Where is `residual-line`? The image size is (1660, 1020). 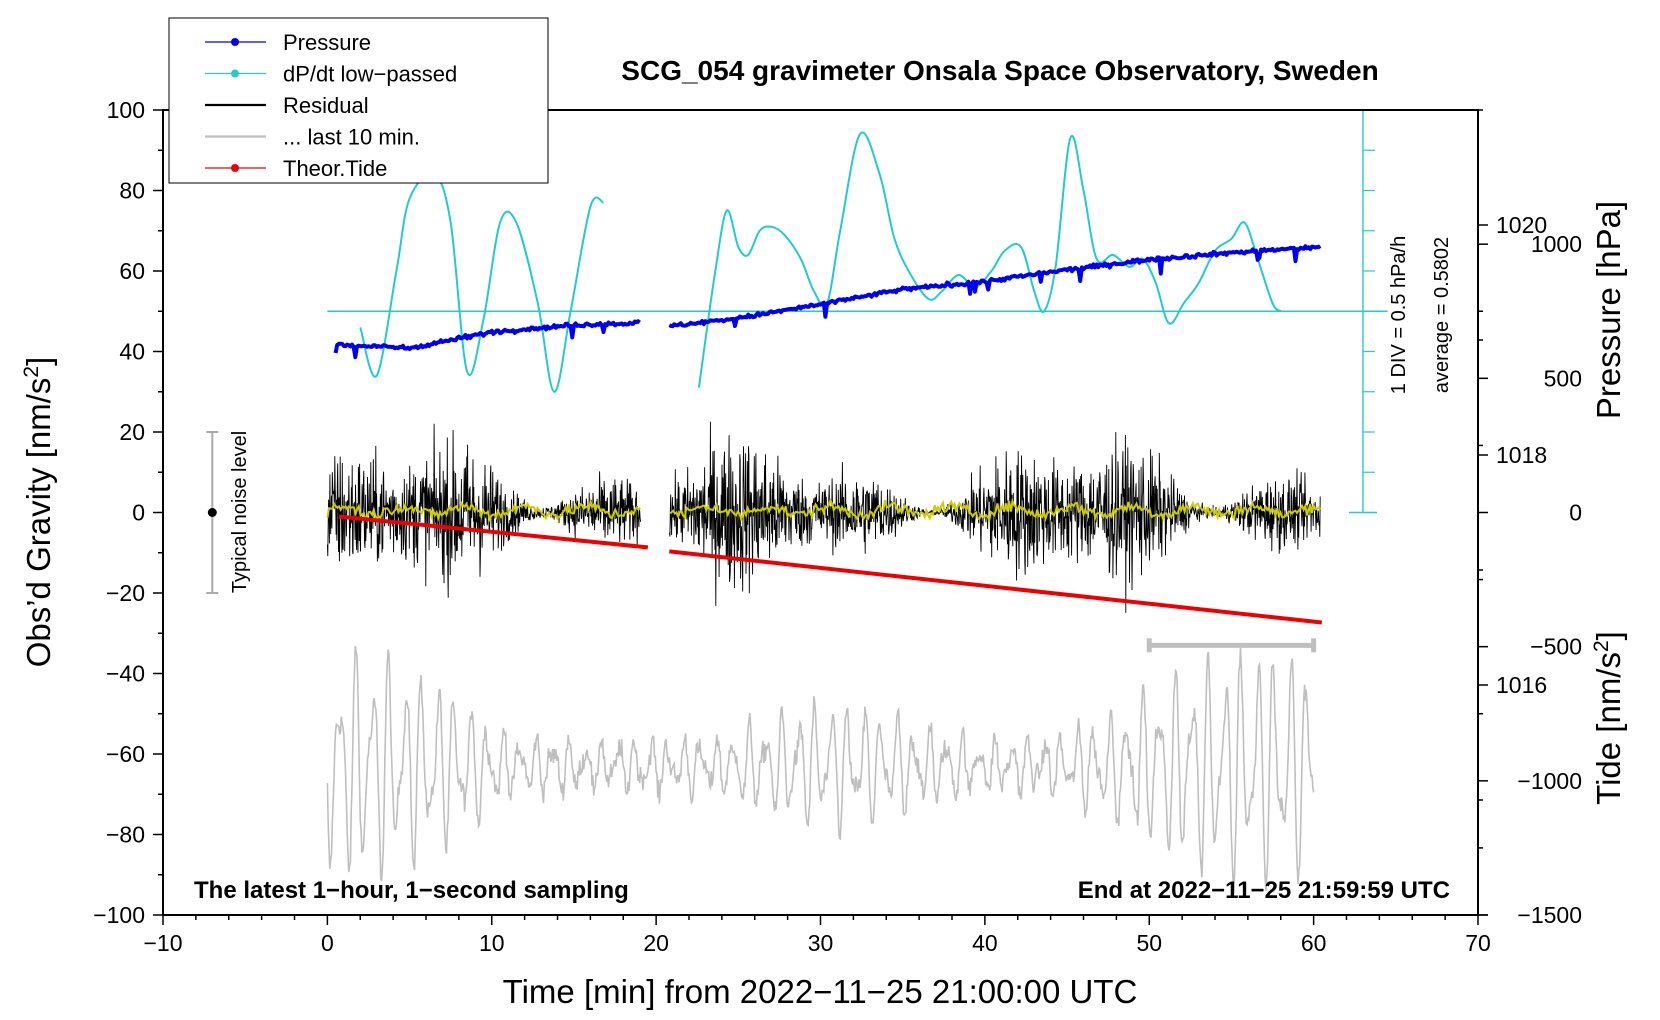 residual-line is located at coordinates (823, 517).